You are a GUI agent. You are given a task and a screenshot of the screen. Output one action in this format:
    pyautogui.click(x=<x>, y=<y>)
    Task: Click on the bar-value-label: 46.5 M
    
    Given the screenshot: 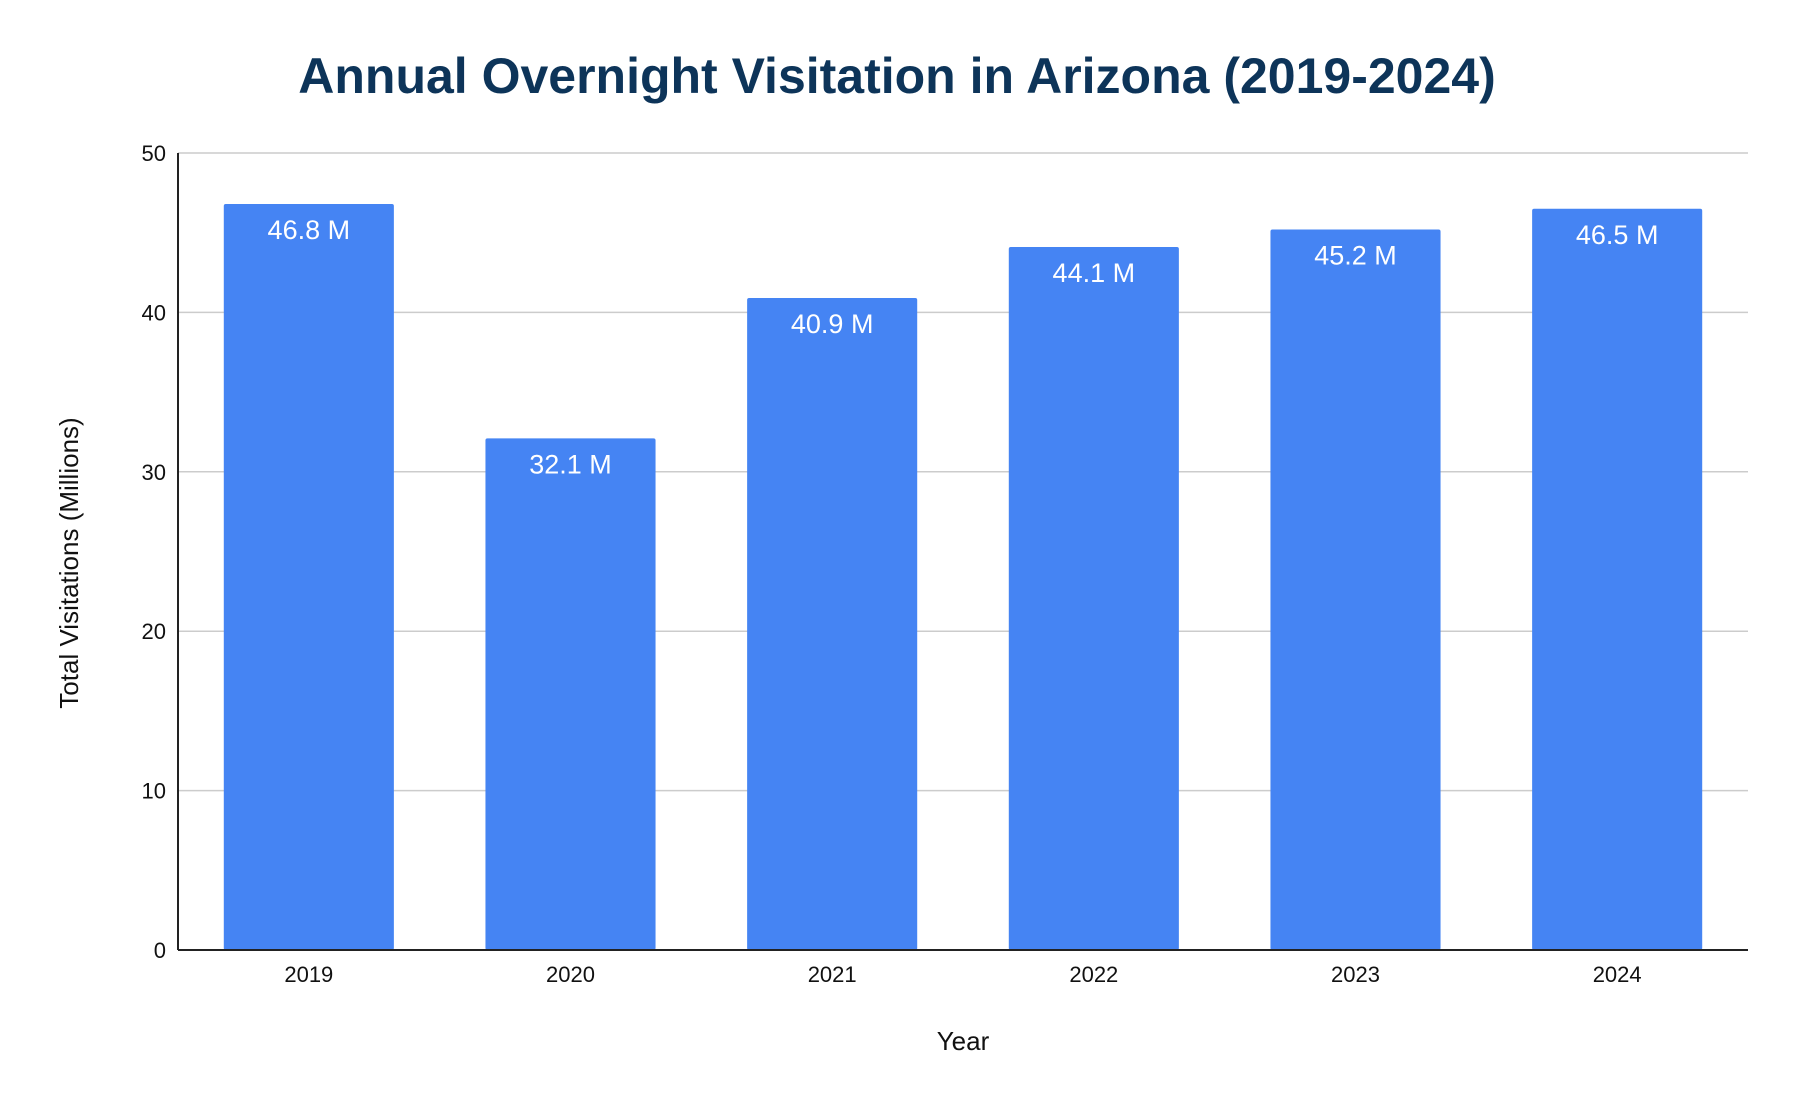 What is the action you would take?
    pyautogui.click(x=1617, y=235)
    